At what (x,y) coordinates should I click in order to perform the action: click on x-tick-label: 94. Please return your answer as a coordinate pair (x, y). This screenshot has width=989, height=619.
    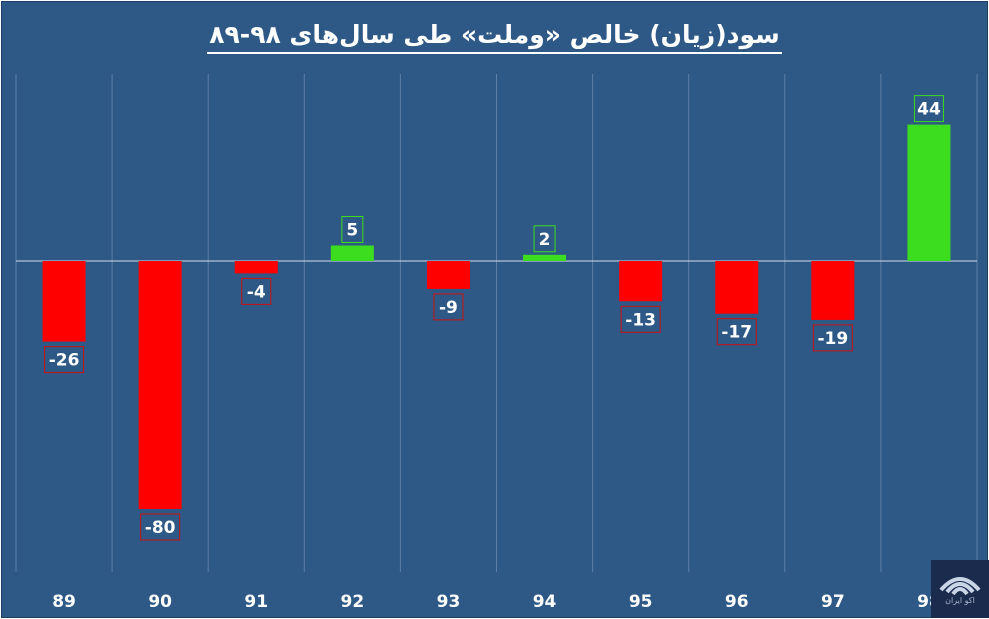
    Looking at the image, I should click on (545, 602).